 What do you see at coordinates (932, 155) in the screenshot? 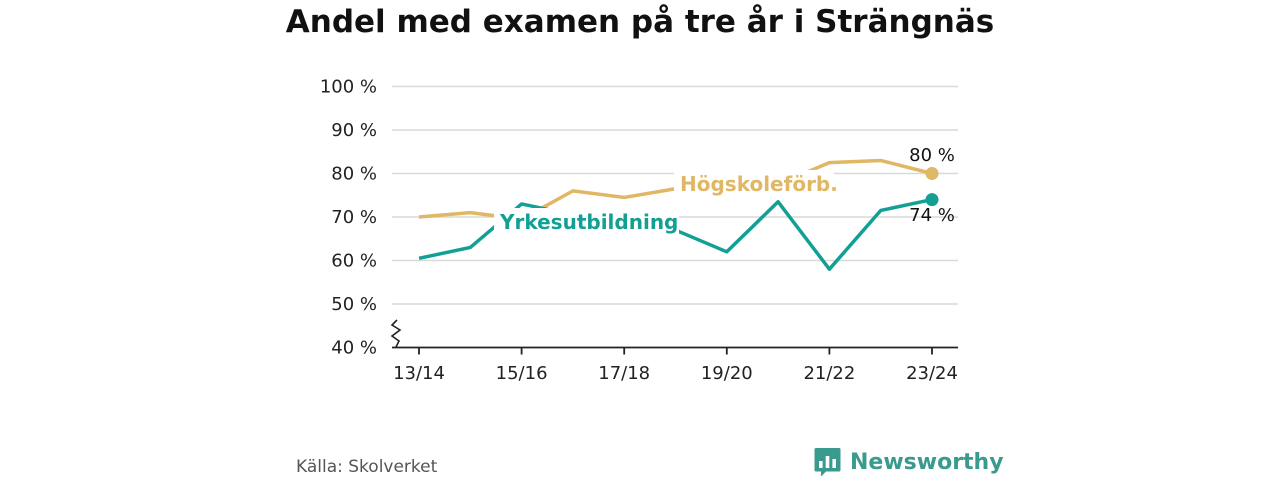
I see `end-label-hogskoleforb: 80 %` at bounding box center [932, 155].